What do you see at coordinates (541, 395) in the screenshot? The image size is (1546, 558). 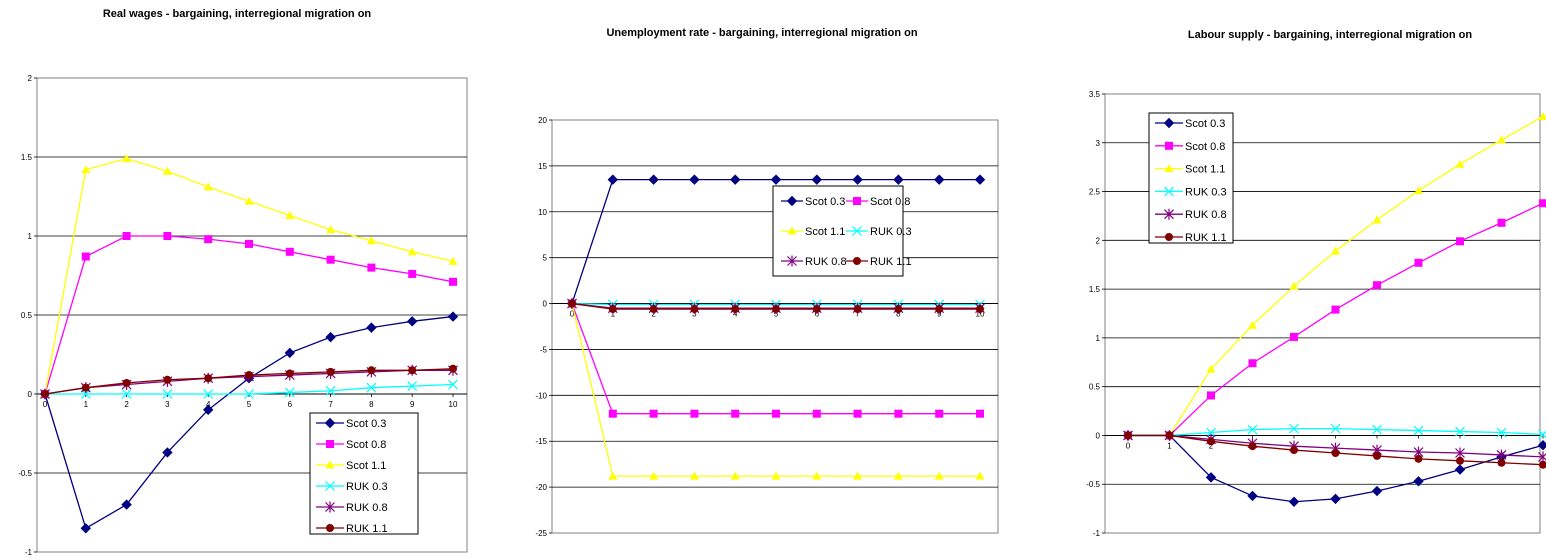 I see `y-tick-label: -10` at bounding box center [541, 395].